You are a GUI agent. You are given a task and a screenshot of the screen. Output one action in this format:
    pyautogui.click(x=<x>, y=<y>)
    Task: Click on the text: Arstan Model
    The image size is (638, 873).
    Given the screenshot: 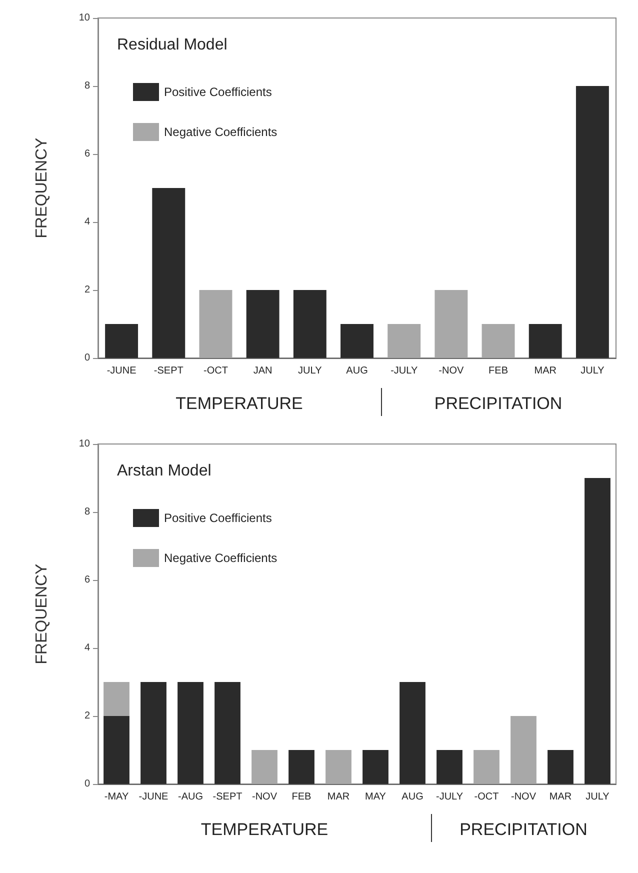 What is the action you would take?
    pyautogui.click(x=164, y=471)
    